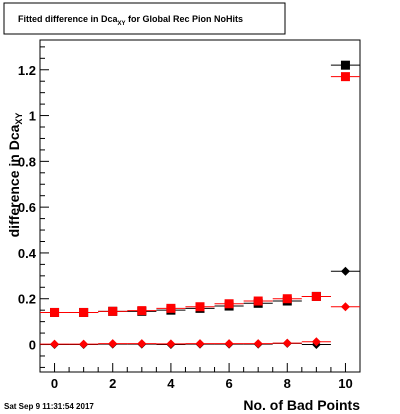 Image resolution: width=400 pixels, height=414 pixels. I want to click on y-axis-title: difference in DcaXY, so click(15, 175).